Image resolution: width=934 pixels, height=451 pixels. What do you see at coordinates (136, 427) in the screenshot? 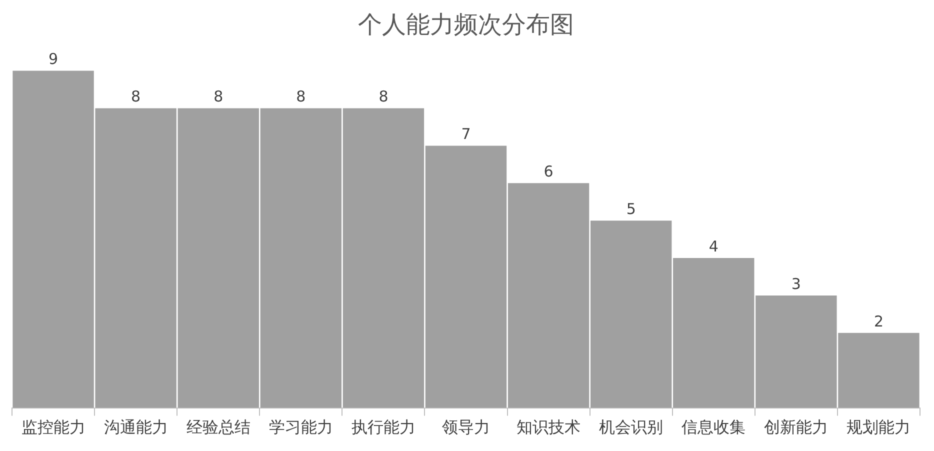
I see `x-tick-label: 沟通能力` at bounding box center [136, 427].